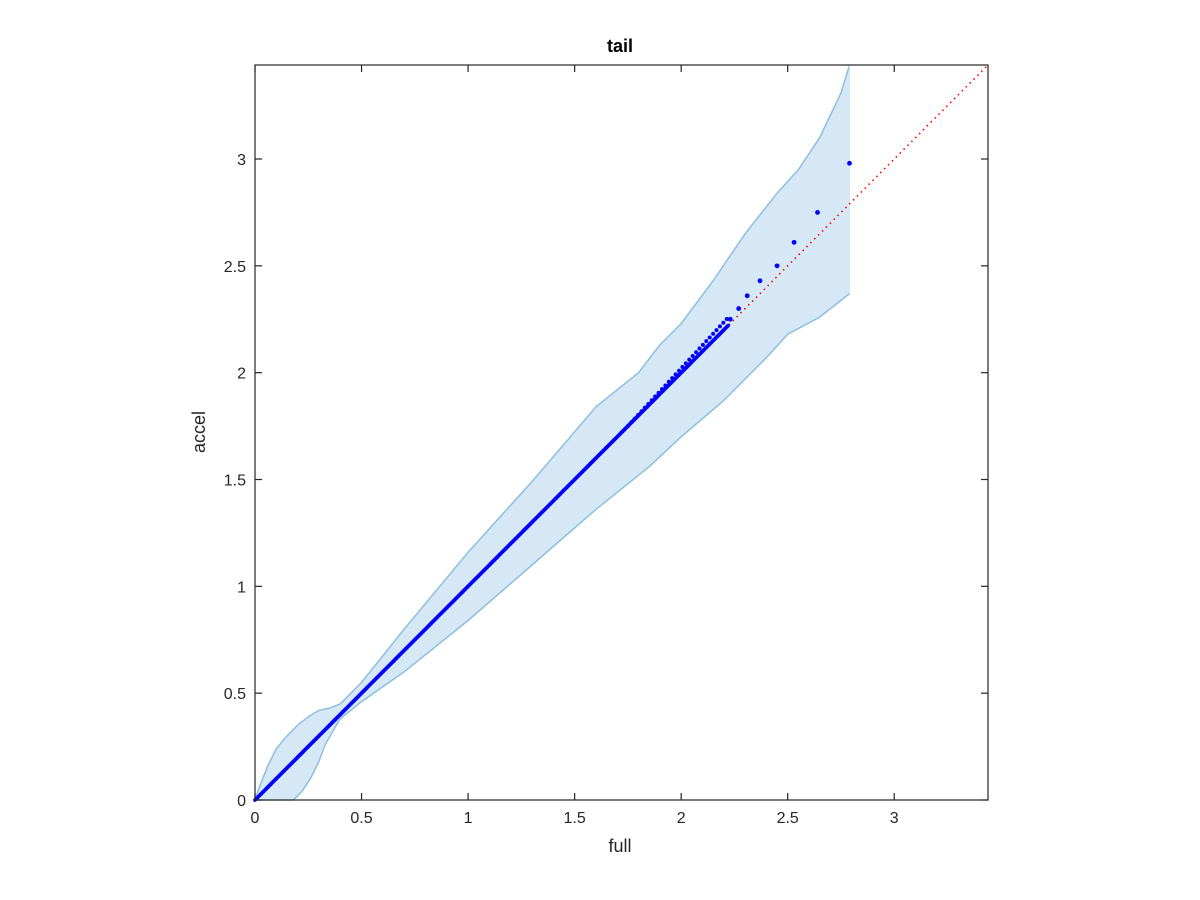  Describe the element at coordinates (788, 818) in the screenshot. I see `x-tick-label: 2.5` at that location.